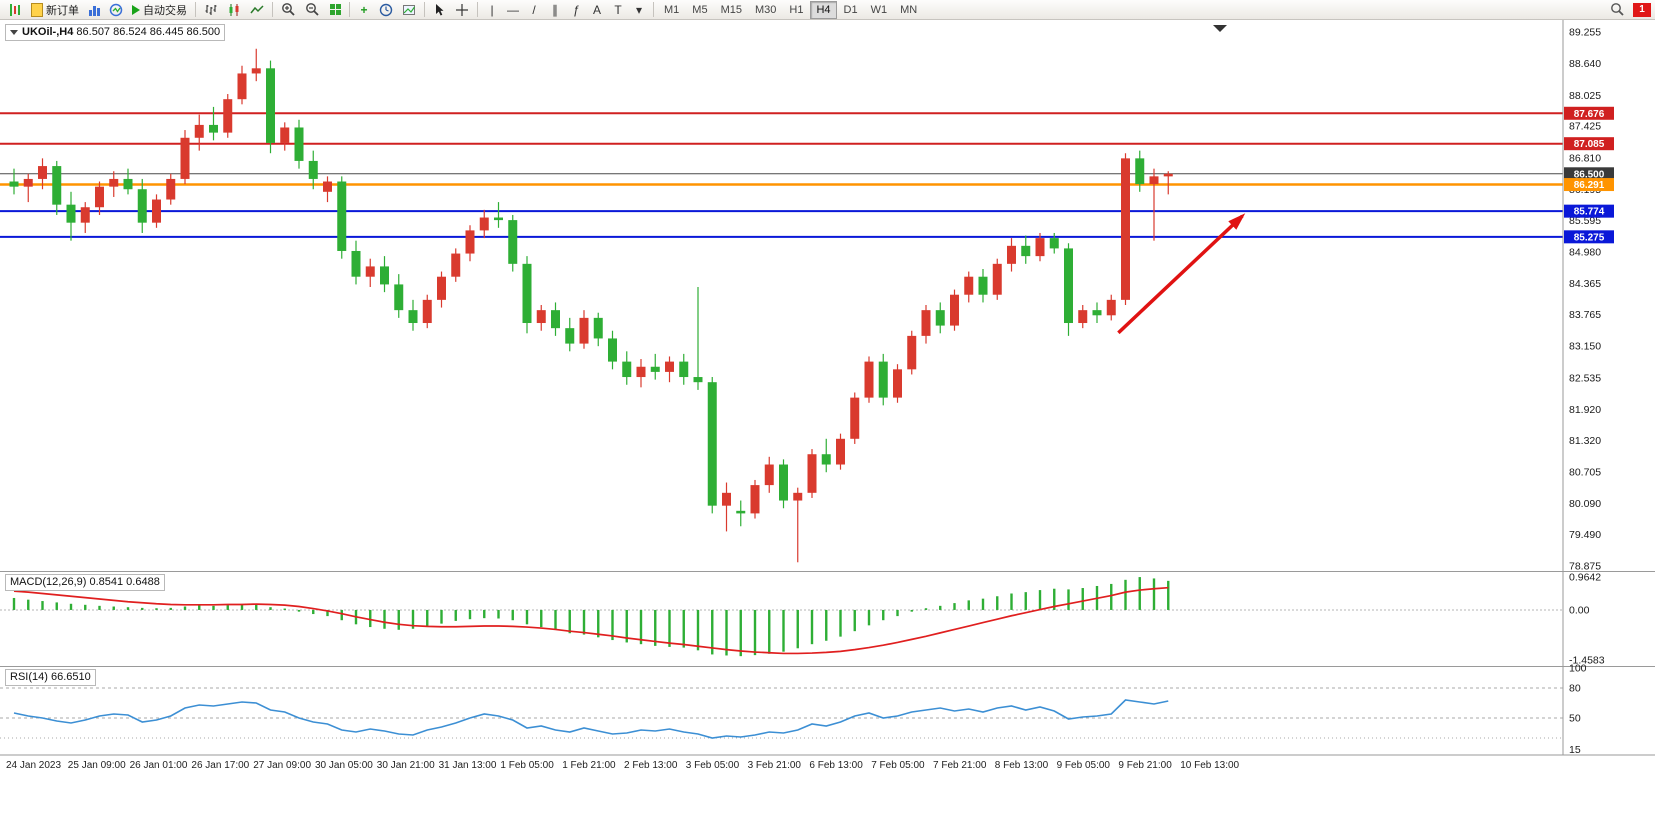 The image size is (1655, 822). Describe the element at coordinates (781, 175) in the screenshot. I see `price-lines` at that location.